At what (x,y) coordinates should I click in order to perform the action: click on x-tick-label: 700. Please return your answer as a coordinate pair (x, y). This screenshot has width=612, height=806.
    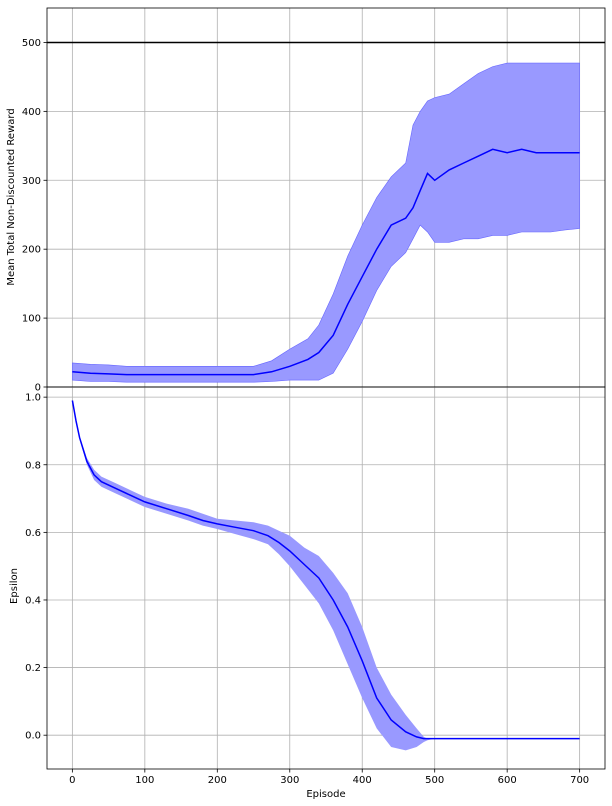
    Looking at the image, I should click on (579, 780).